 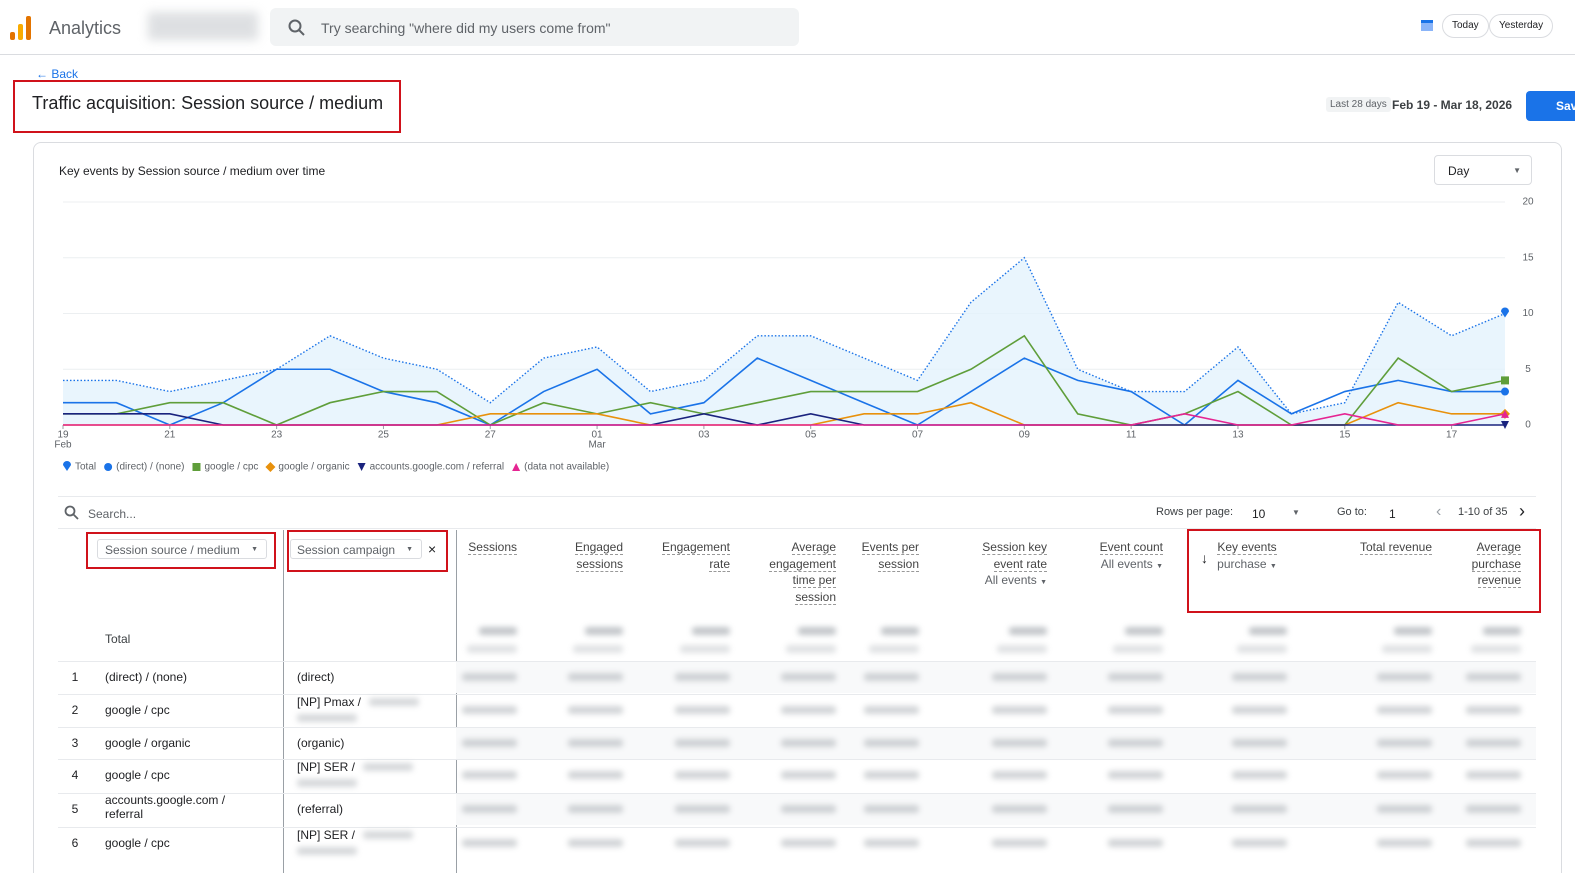 I want to click on x-tick-label: 19, so click(x=63, y=435).